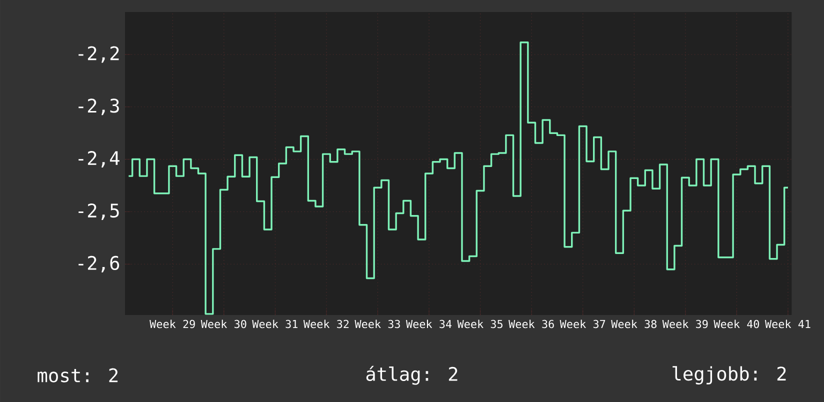 The image size is (824, 402). I want to click on x-tick-label: Week 37, so click(583, 324).